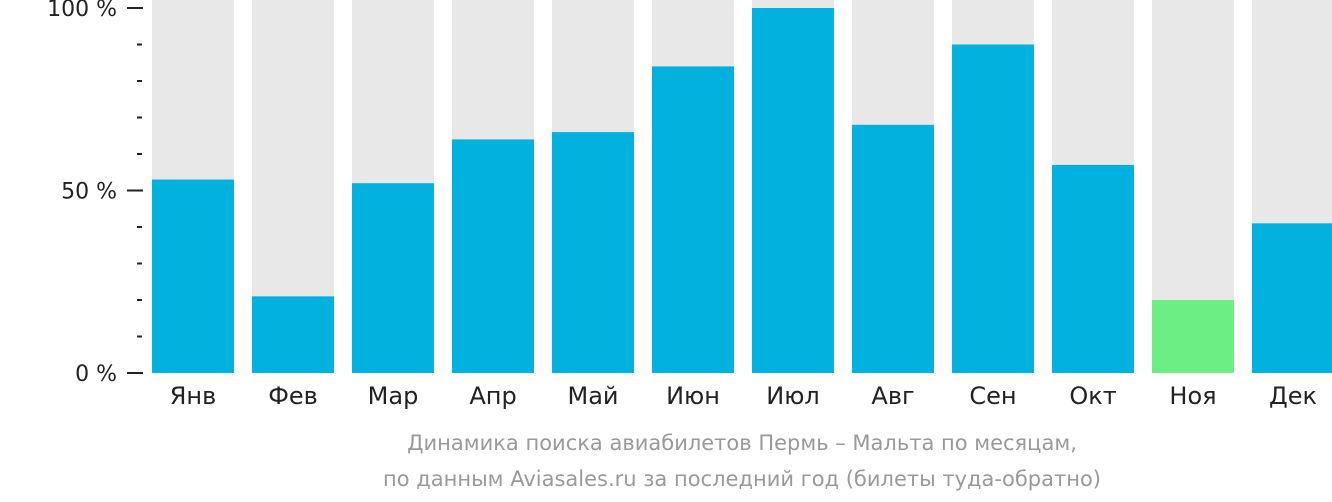 This screenshot has height=502, width=1332. I want to click on x-tick-label: Мар, so click(393, 396).